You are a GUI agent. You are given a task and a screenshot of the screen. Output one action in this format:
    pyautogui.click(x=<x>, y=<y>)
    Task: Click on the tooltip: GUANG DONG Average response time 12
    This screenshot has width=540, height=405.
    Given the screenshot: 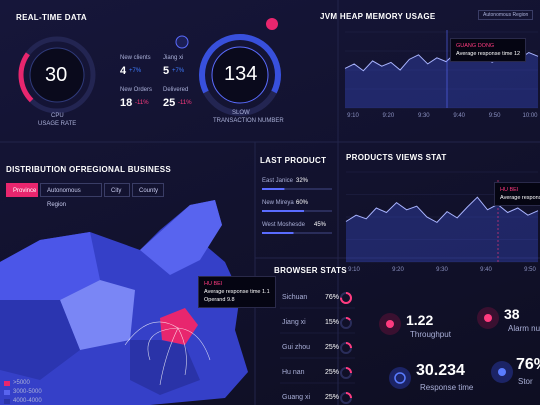 What is the action you would take?
    pyautogui.click(x=488, y=50)
    